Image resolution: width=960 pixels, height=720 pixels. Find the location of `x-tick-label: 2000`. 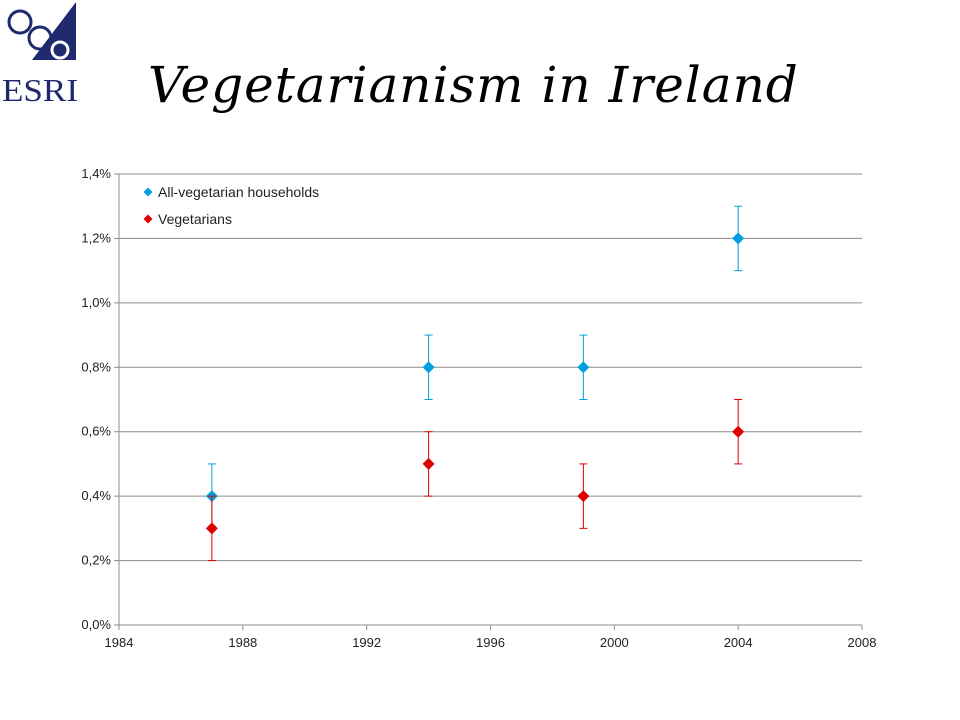

x-tick-label: 2000 is located at coordinates (614, 642).